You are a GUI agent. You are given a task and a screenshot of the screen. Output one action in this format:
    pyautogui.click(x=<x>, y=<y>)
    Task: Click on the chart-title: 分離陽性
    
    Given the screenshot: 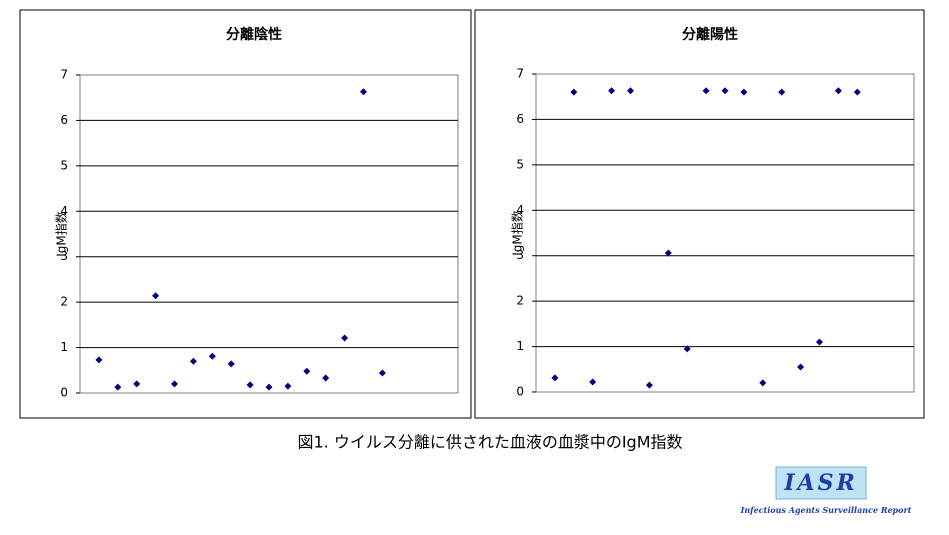 What is the action you would take?
    pyautogui.click(x=710, y=34)
    